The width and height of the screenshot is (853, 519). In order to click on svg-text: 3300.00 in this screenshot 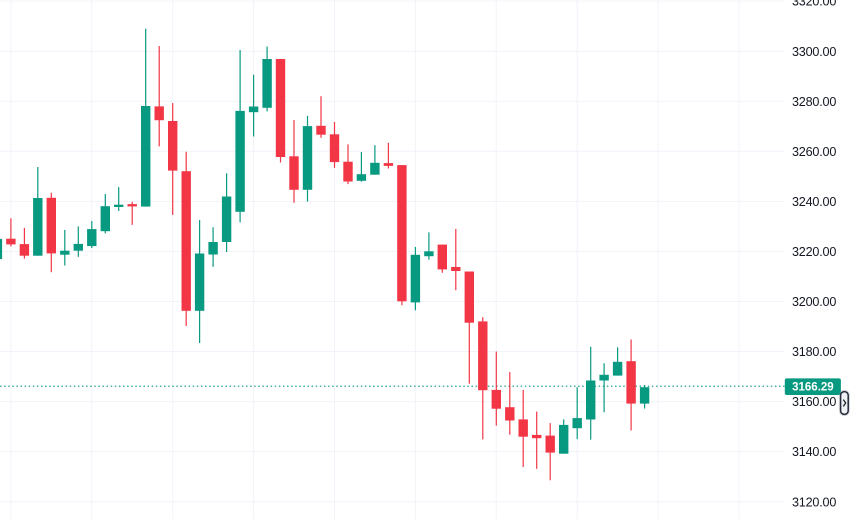, I will do `click(814, 52)`.